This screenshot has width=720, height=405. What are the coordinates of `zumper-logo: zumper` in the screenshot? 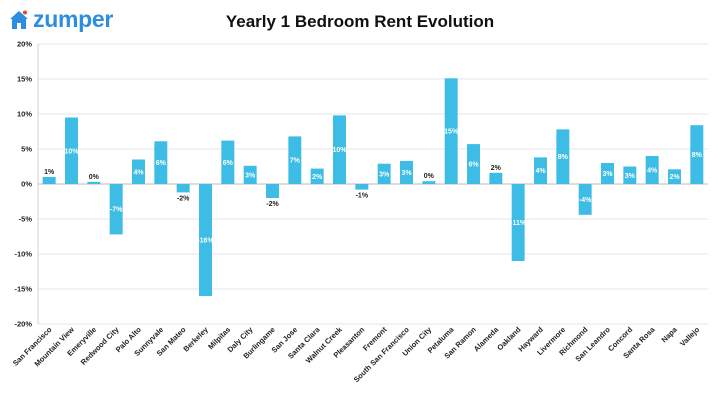 It's located at (60, 19).